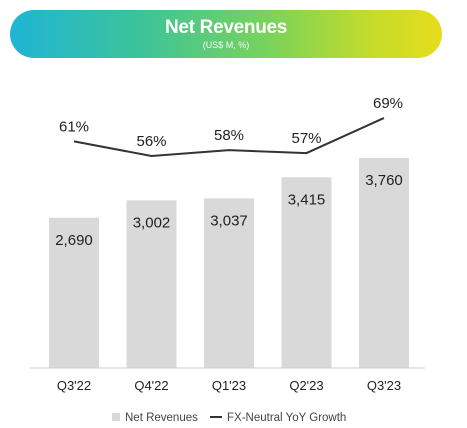 Image resolution: width=467 pixels, height=428 pixels. I want to click on chart-title: Net Revenues, so click(226, 27).